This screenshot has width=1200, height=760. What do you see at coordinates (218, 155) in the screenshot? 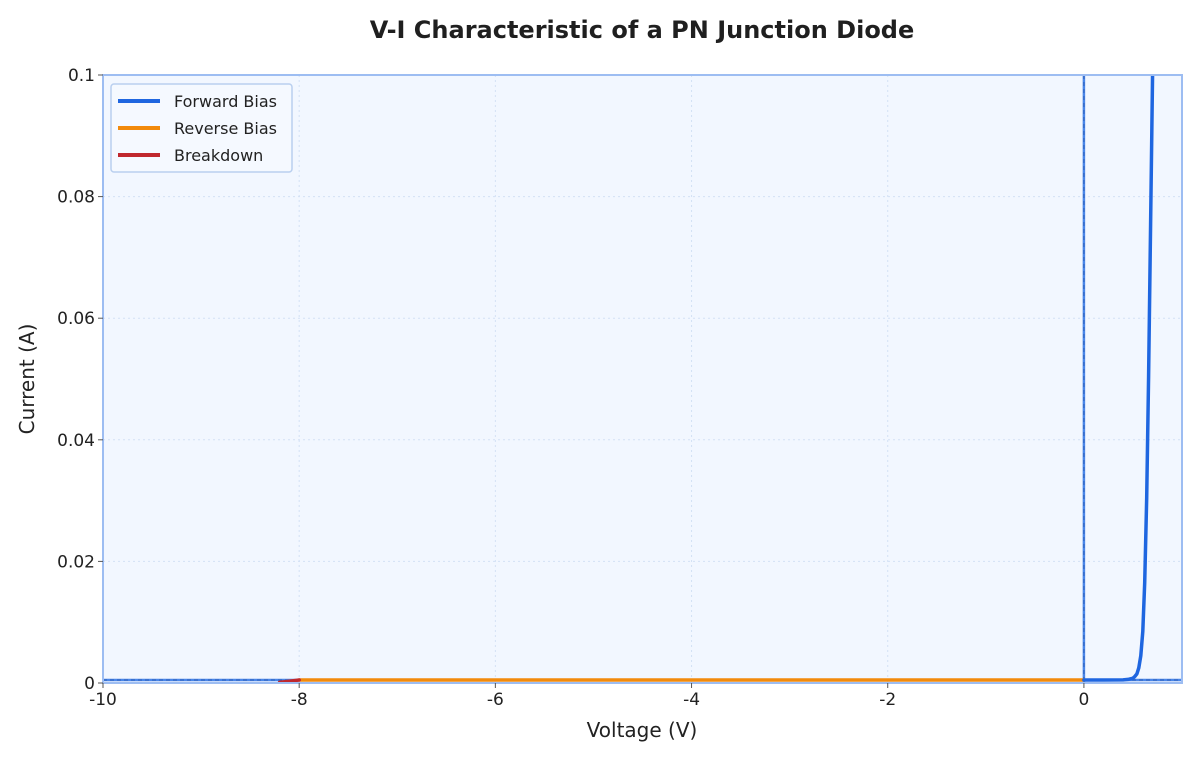
I see `legend-label-breakdown: Breakdown` at bounding box center [218, 155].